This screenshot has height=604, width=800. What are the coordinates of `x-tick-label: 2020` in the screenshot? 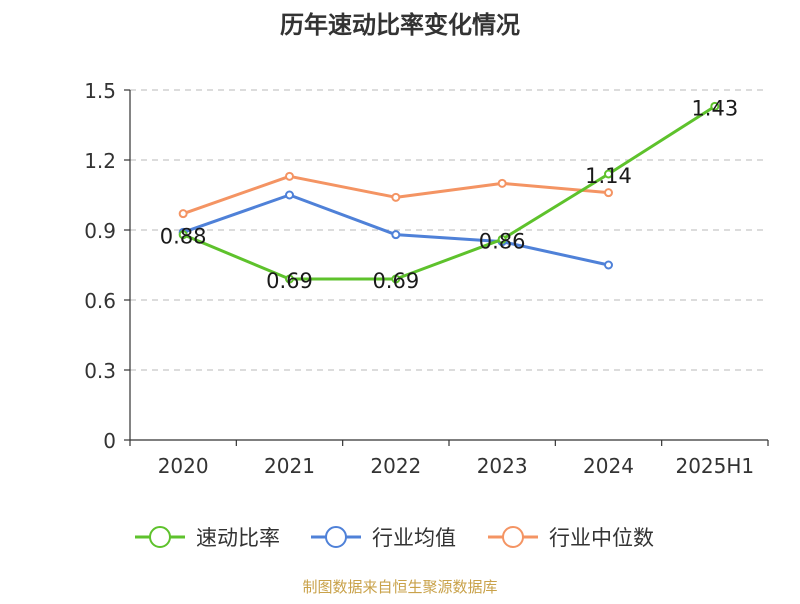 It's located at (183, 466).